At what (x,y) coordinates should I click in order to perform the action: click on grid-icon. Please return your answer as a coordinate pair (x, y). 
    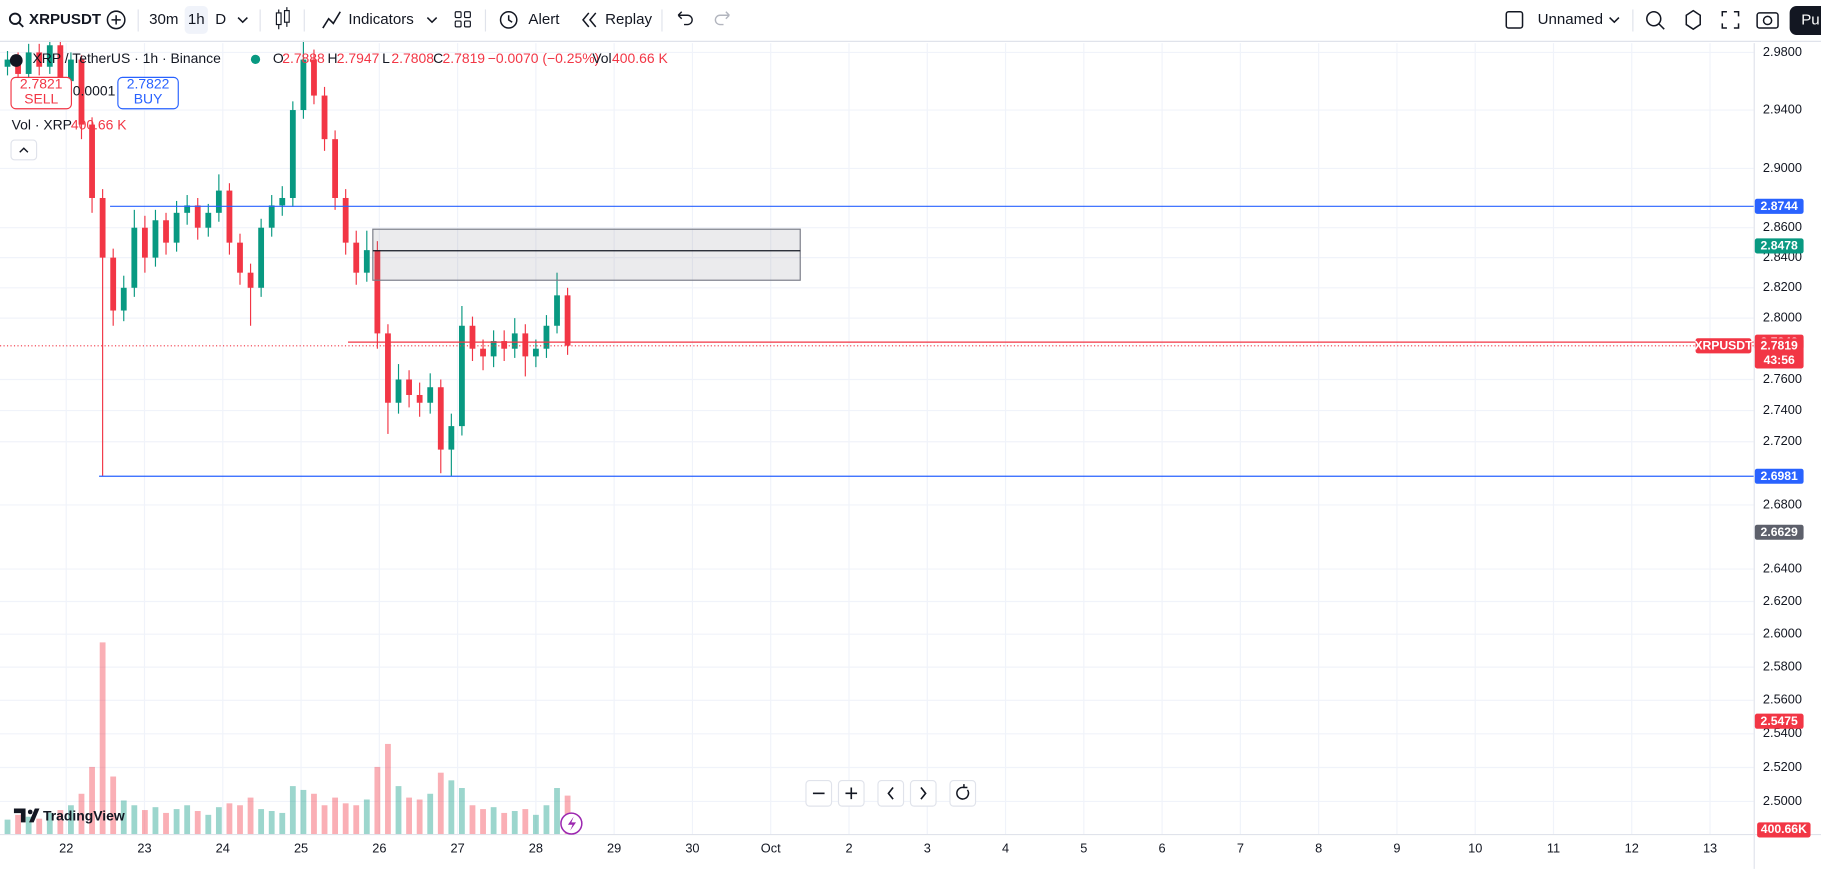
    Looking at the image, I should click on (458, 15).